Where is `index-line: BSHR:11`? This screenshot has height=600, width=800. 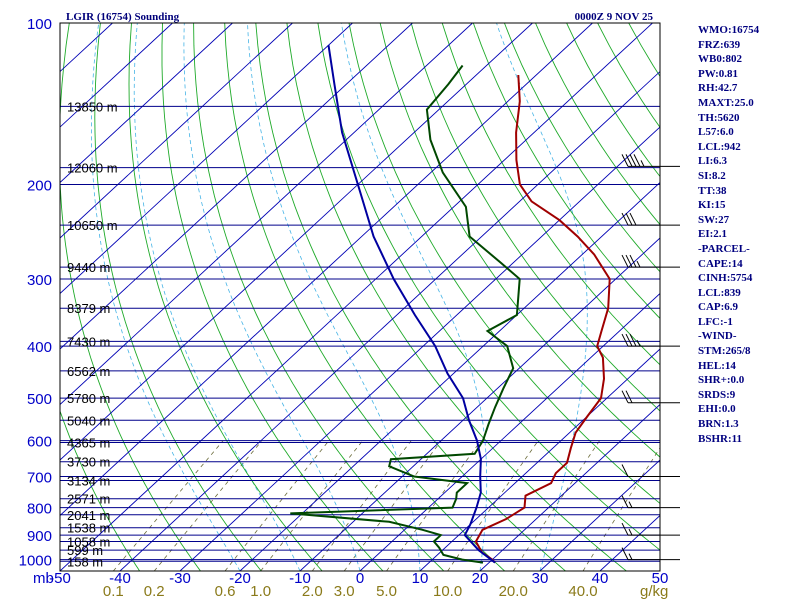
index-line: BSHR:11 is located at coordinates (720, 438).